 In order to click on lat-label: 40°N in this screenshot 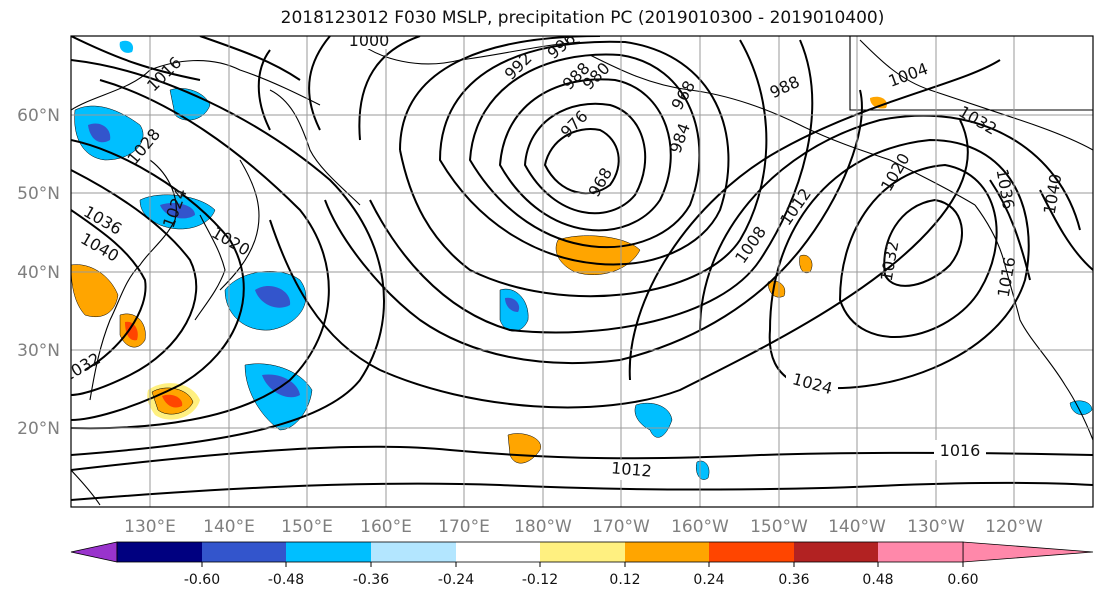, I will do `click(38, 273)`.